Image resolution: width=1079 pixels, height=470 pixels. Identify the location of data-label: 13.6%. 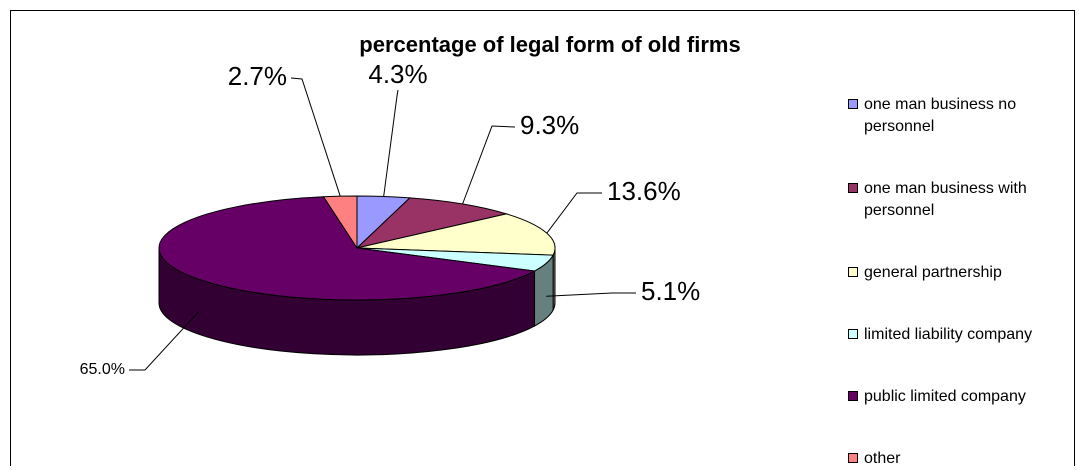
(644, 191).